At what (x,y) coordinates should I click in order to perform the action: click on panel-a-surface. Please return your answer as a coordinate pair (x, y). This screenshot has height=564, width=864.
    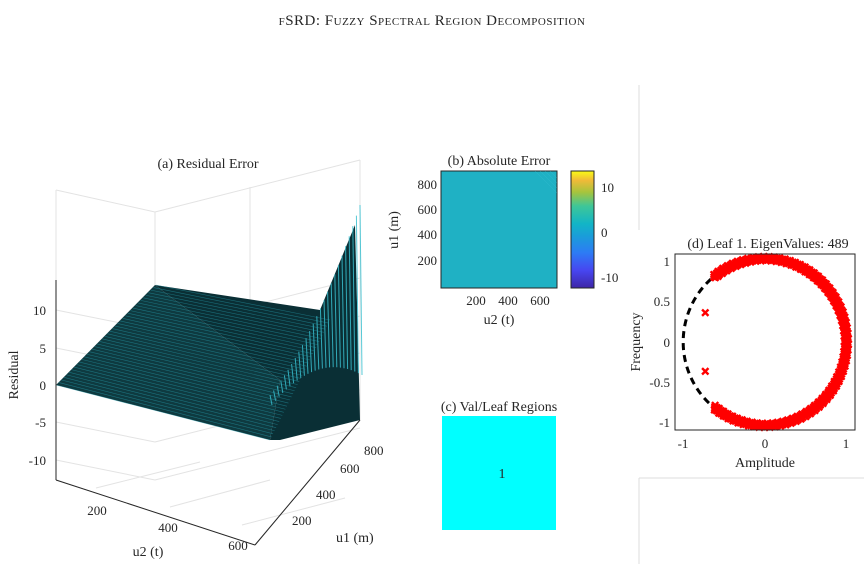
    Looking at the image, I should click on (209, 322).